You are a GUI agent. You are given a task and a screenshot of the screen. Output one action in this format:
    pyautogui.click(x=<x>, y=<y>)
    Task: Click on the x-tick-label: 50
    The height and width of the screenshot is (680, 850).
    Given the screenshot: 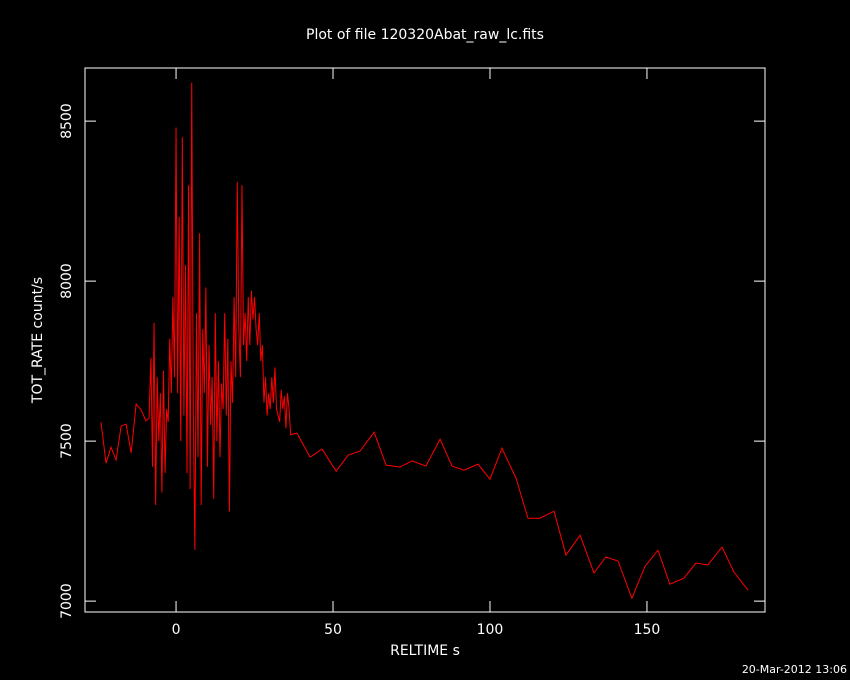 What is the action you would take?
    pyautogui.click(x=333, y=630)
    